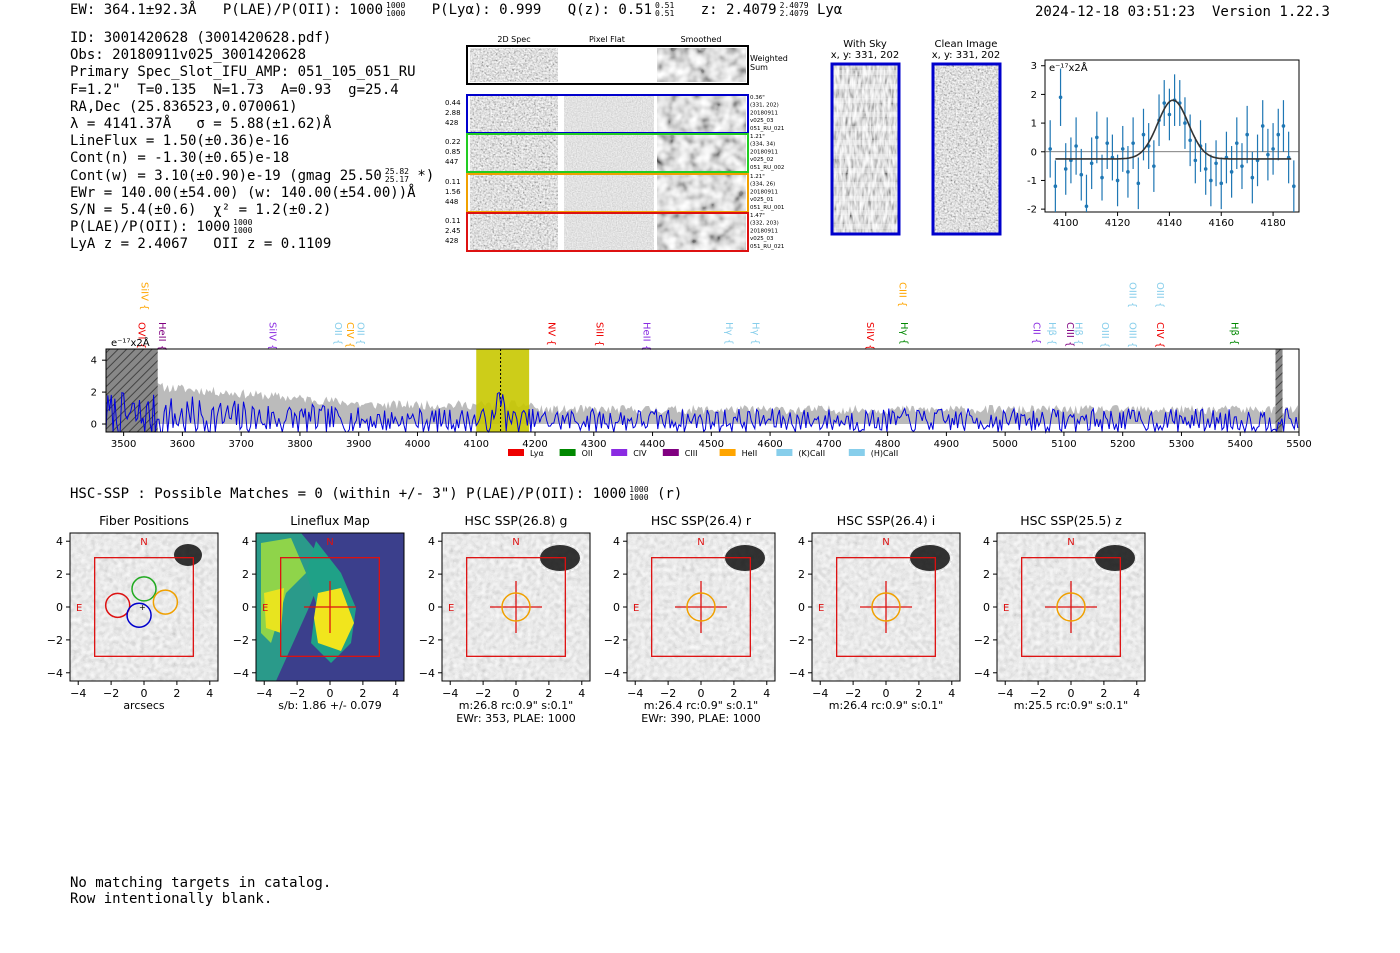  I want to click on hsc-panel-title: HSC SSP(25.5) z, so click(1071, 520).